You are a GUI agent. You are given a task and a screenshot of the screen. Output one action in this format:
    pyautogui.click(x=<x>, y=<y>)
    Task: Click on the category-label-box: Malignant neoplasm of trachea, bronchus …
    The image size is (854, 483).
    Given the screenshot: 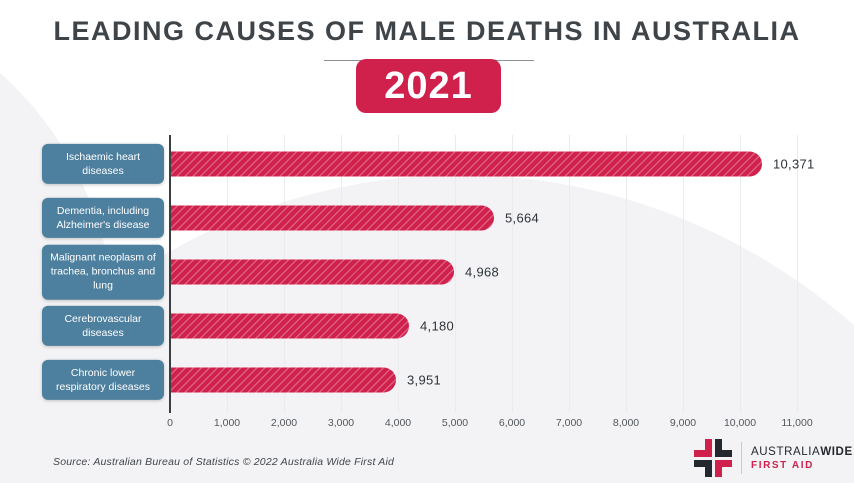 What is the action you would take?
    pyautogui.click(x=103, y=272)
    